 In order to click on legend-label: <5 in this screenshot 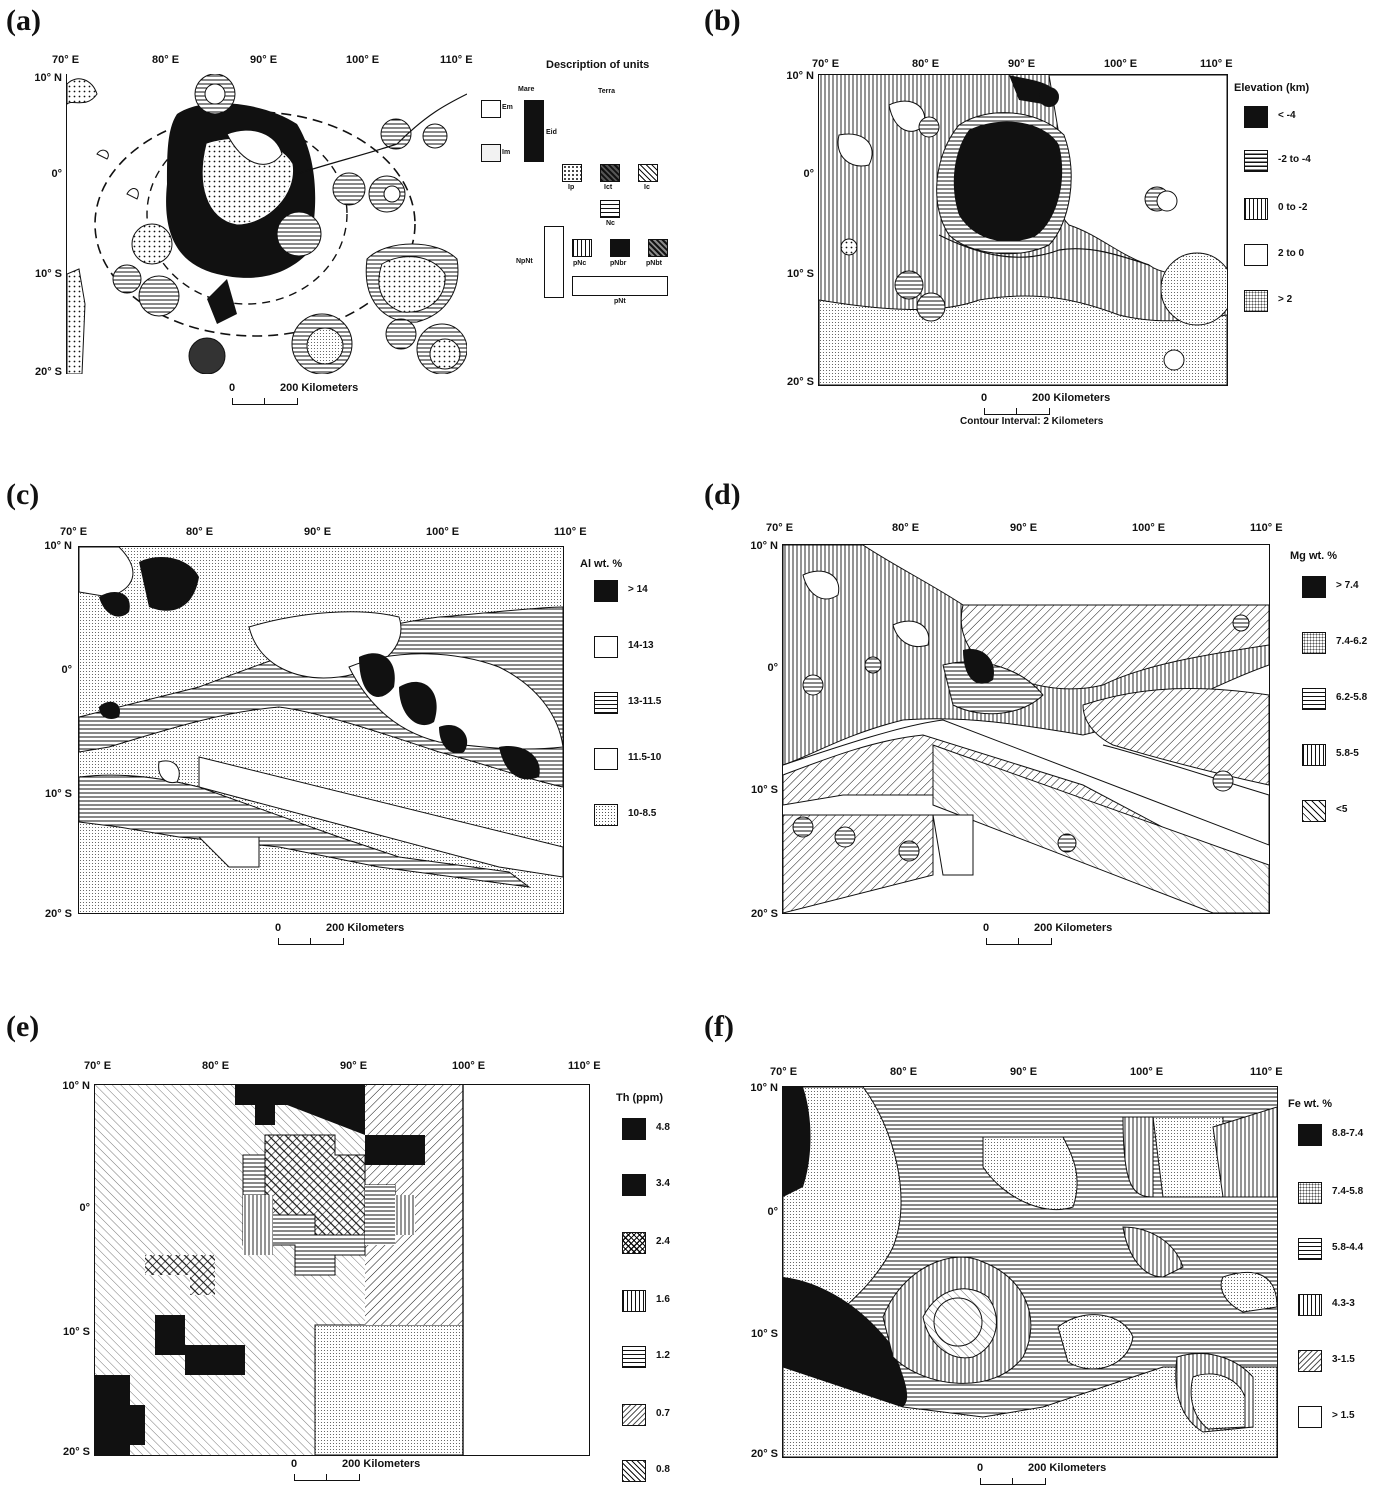, I will do `click(1342, 809)`.